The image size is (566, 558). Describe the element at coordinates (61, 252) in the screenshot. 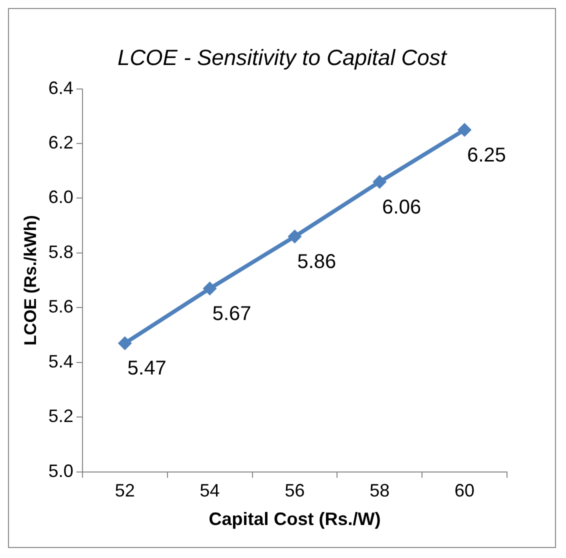

I see `y-tick-label: 5.8` at that location.